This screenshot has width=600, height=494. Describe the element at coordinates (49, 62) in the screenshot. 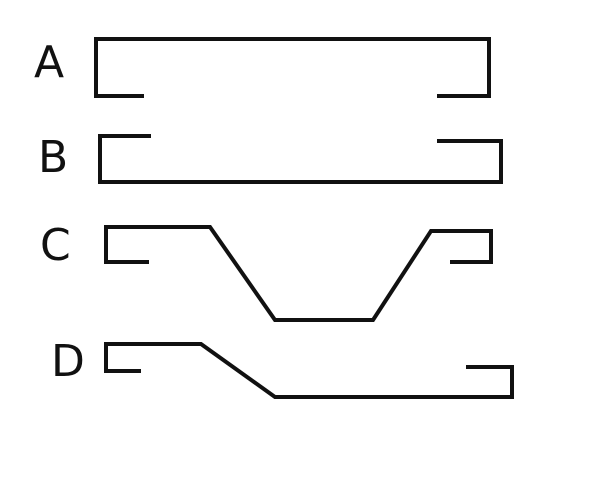

I see `option-a-label: A` at that location.